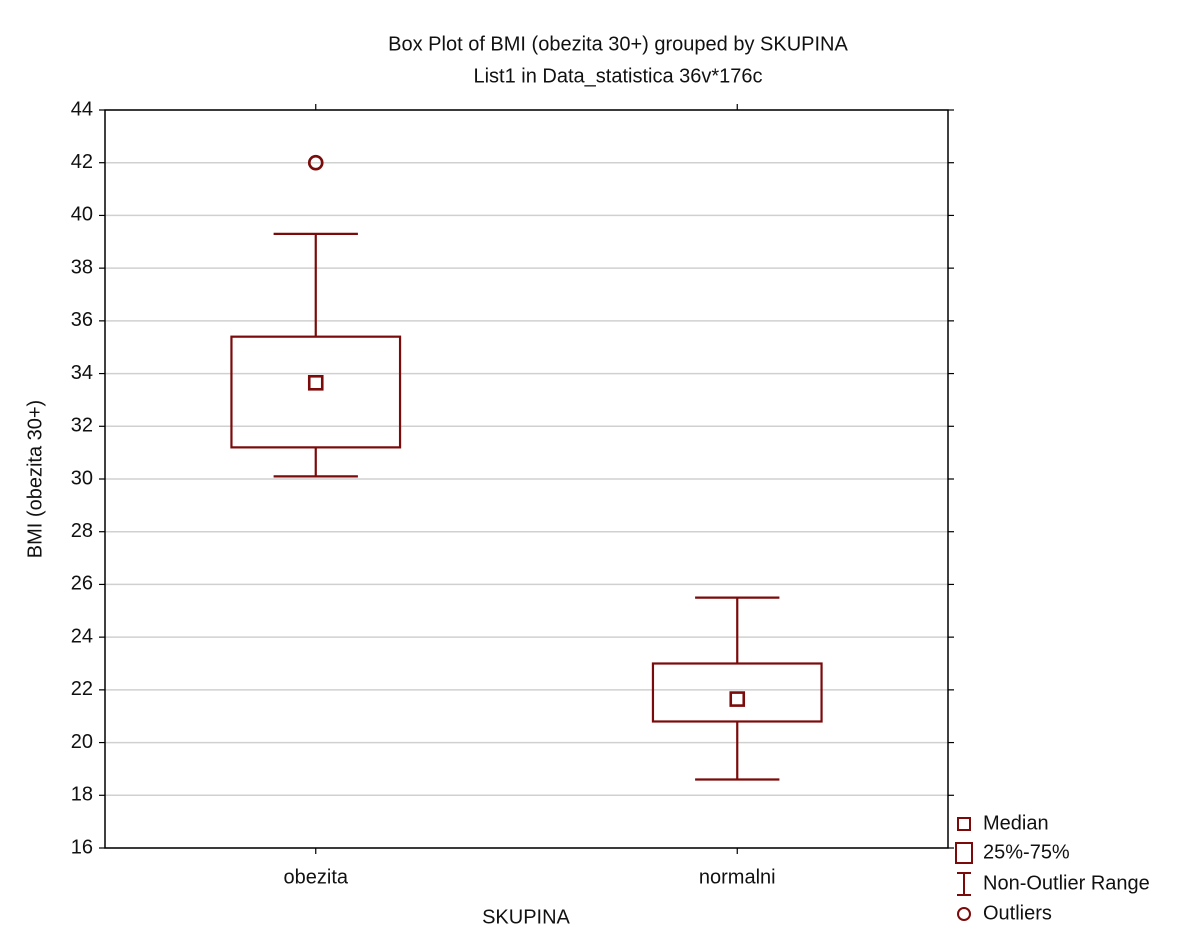  What do you see at coordinates (1026, 852) in the screenshot?
I see `legend-label: 25%-75%` at bounding box center [1026, 852].